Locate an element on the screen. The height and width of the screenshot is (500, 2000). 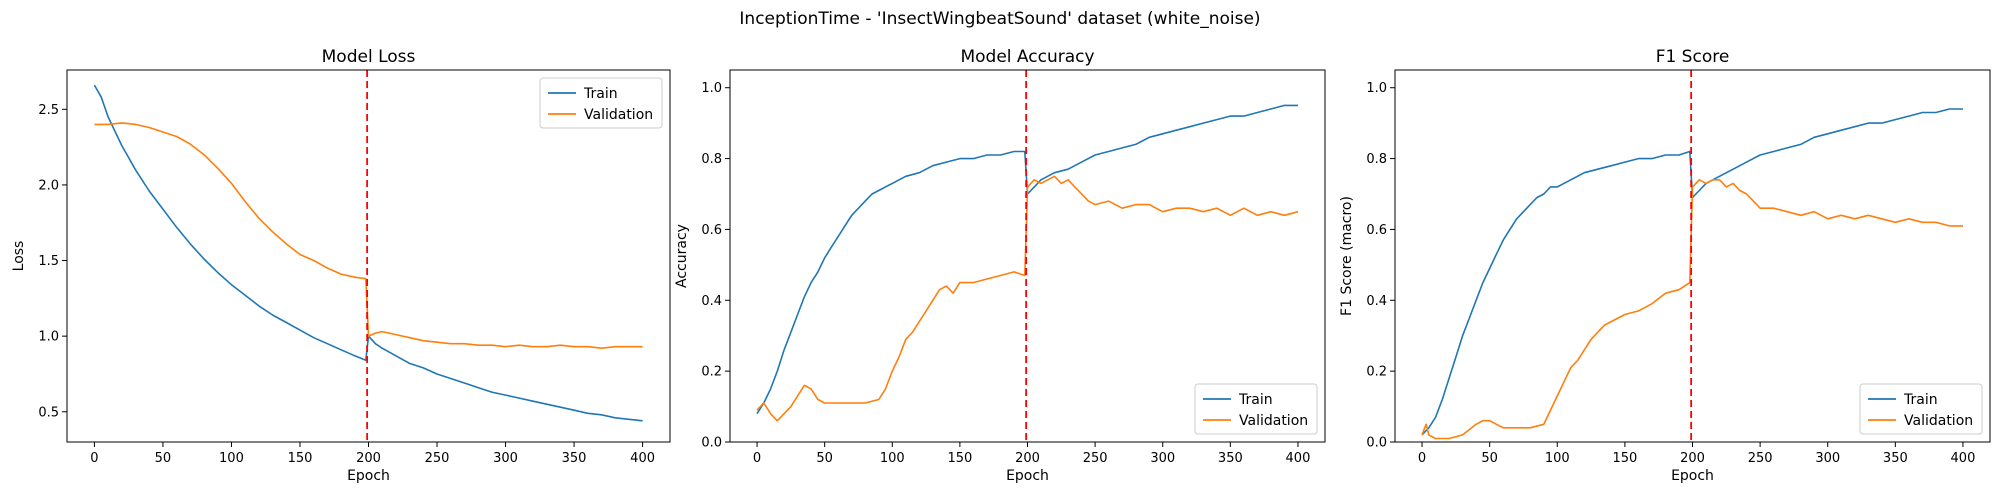
loss-x-tick-label: 50 is located at coordinates (163, 458).